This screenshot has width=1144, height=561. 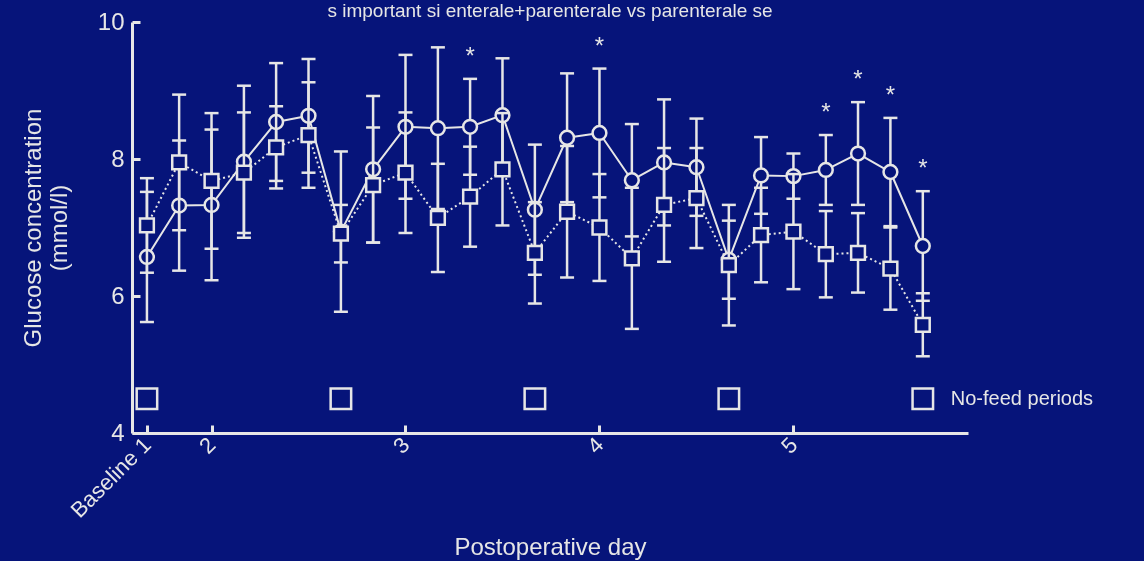 I want to click on x-axis-title: Postoperative day, so click(x=550, y=546).